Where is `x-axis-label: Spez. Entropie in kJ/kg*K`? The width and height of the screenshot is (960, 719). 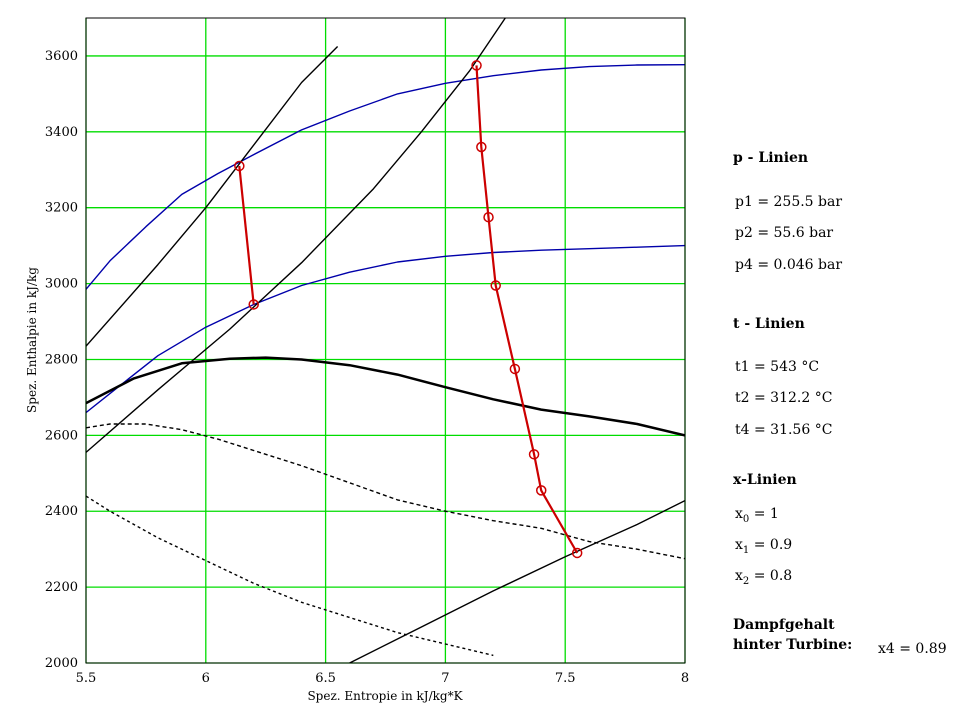 x-axis-label: Spez. Entropie in kJ/kg*K is located at coordinates (385, 696).